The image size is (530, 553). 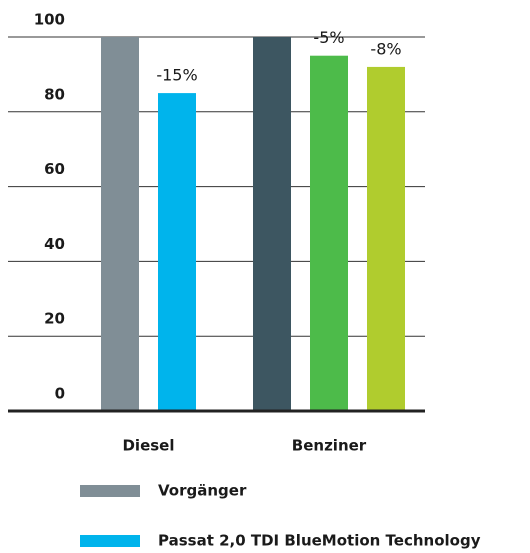 What do you see at coordinates (328, 37) in the screenshot?
I see `bar-annotation: -5%` at bounding box center [328, 37].